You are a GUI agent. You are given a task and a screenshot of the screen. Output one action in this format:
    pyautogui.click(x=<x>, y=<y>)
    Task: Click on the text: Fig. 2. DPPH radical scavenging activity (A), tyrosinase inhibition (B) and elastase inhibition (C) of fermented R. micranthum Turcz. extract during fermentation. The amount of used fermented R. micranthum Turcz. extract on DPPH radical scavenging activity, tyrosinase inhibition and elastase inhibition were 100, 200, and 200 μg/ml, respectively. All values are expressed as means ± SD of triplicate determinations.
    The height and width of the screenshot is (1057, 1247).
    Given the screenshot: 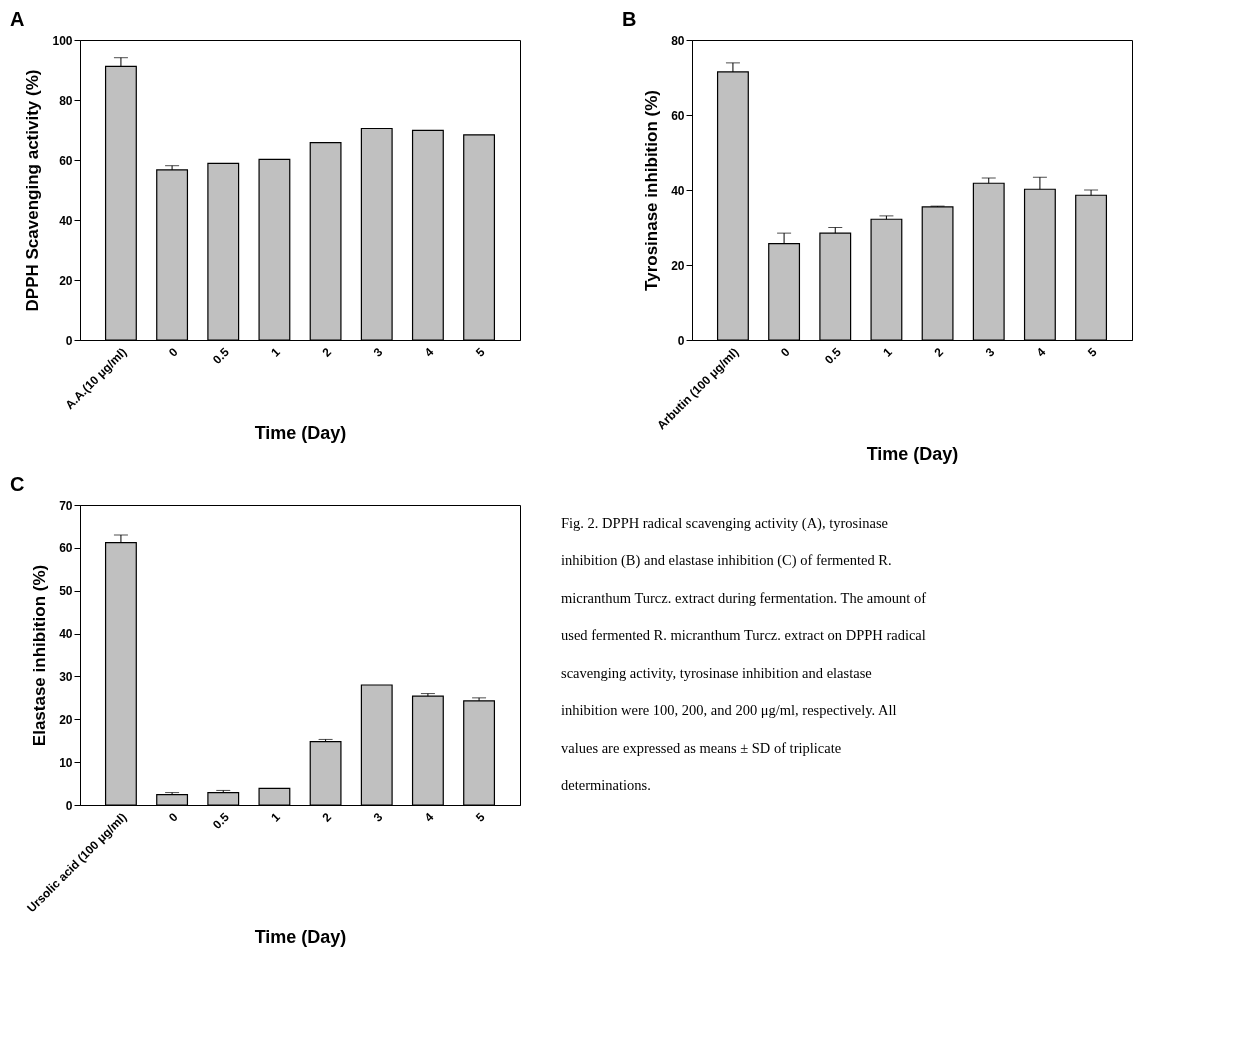 What is the action you would take?
    pyautogui.click(x=743, y=654)
    